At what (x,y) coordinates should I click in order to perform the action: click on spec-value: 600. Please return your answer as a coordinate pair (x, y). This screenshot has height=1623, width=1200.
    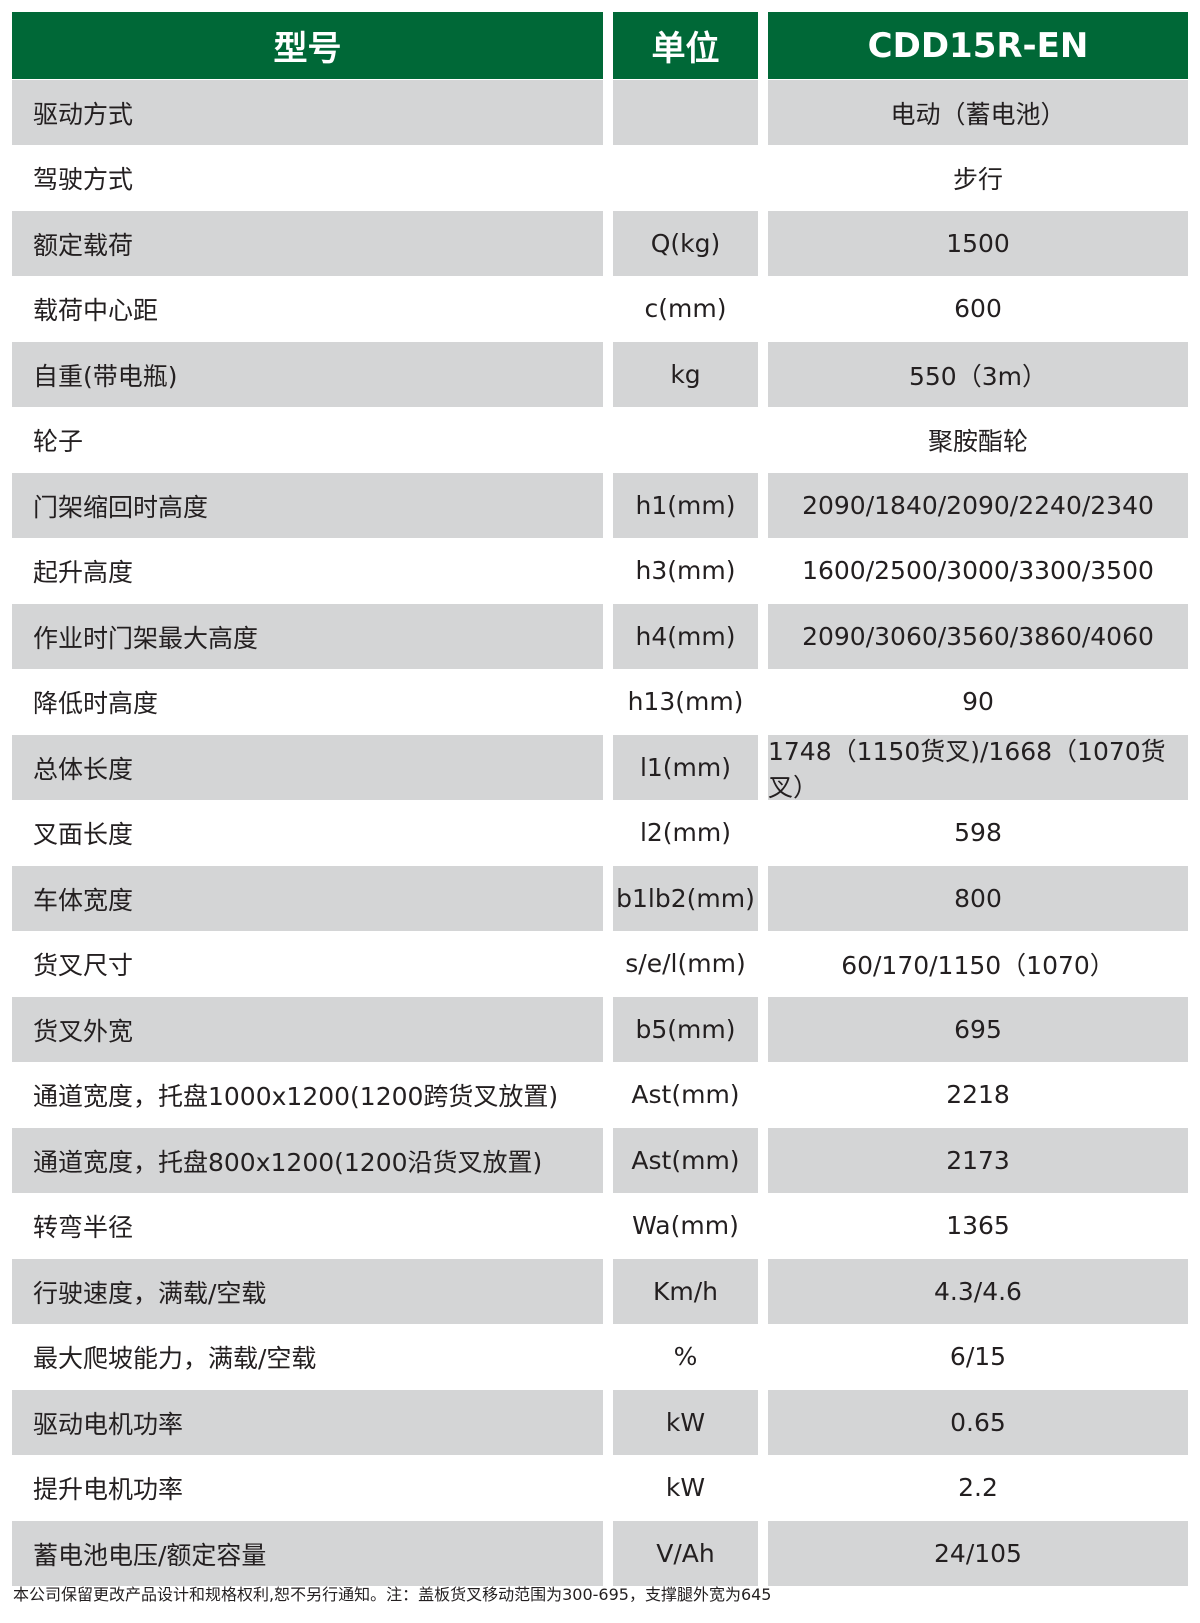
    Looking at the image, I should click on (978, 308).